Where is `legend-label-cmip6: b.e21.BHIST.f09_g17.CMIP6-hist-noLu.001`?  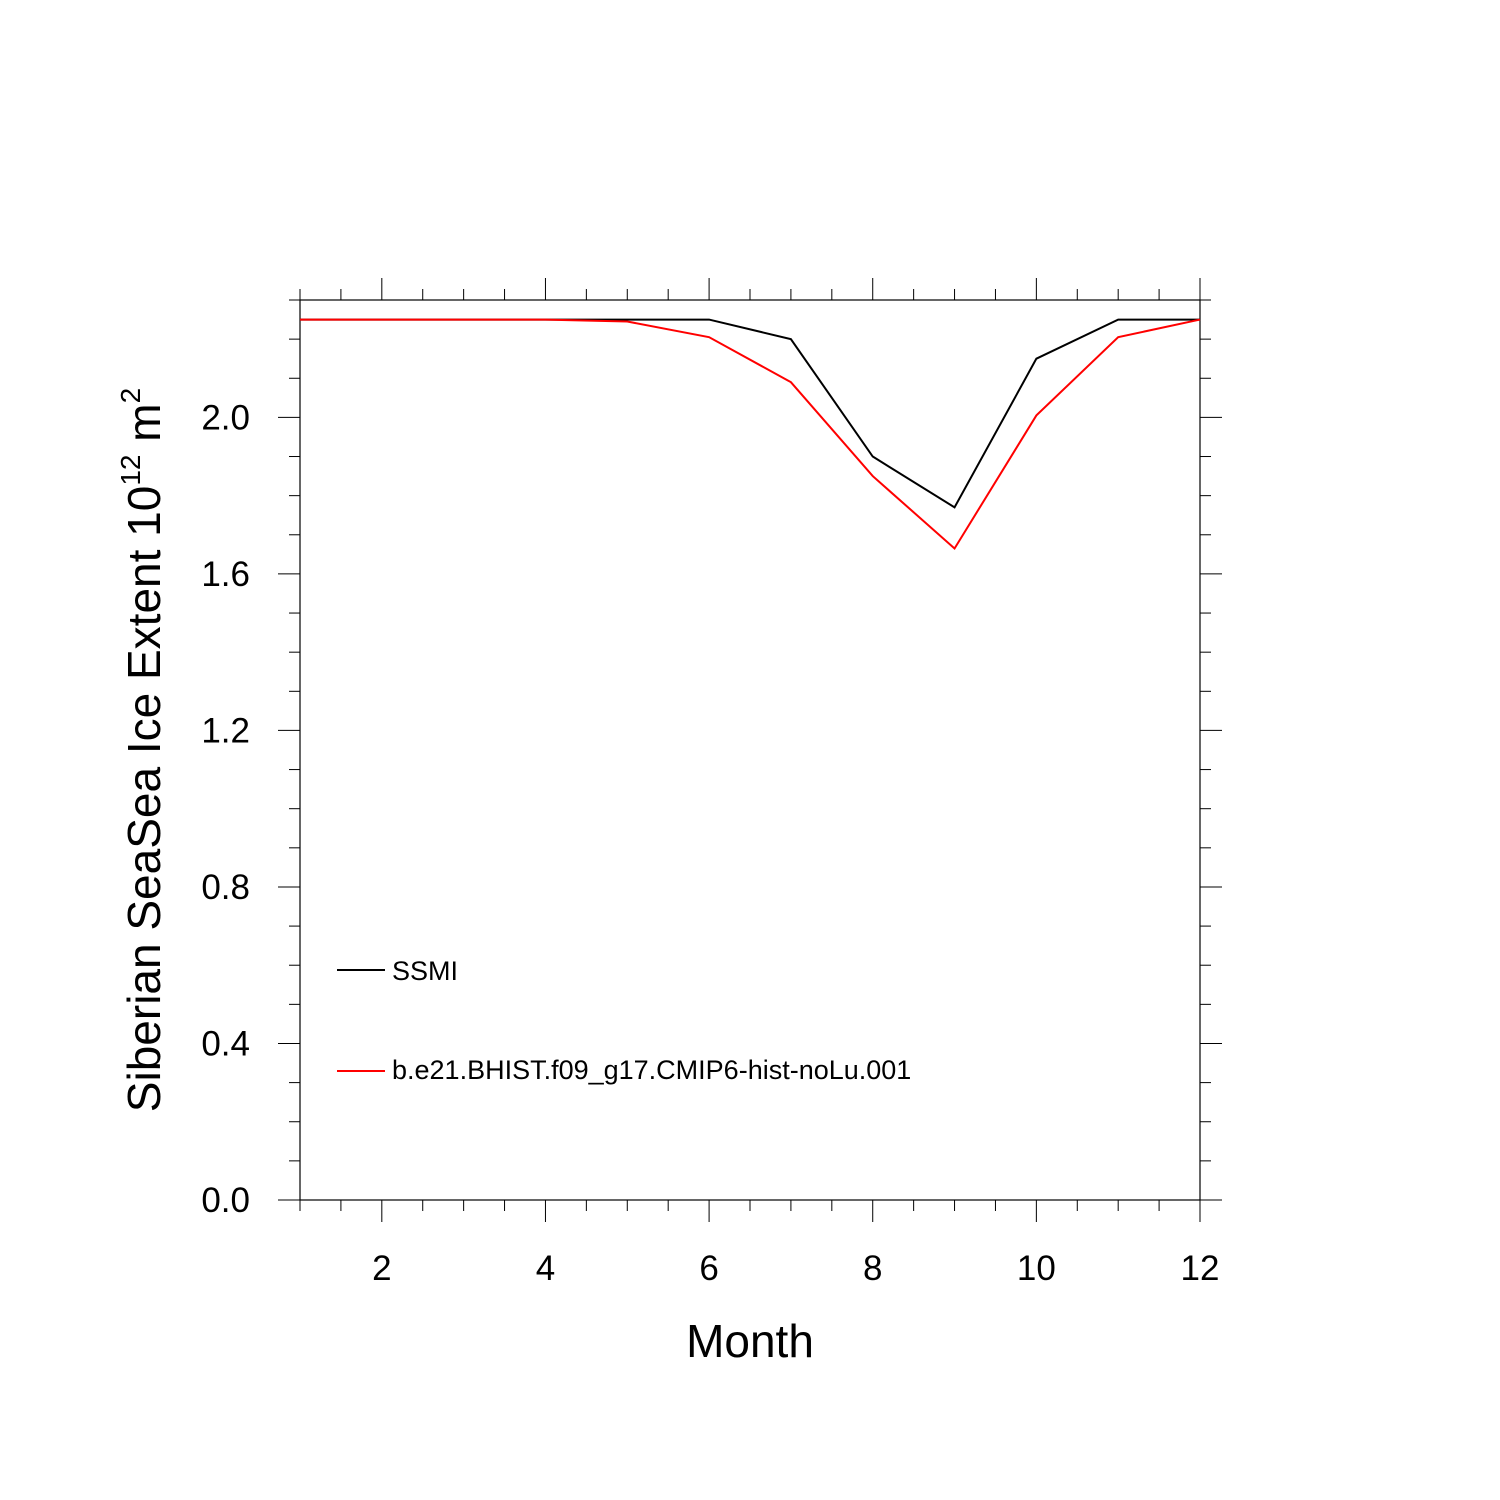
legend-label-cmip6: b.e21.BHIST.f09_g17.CMIP6-hist-noLu.001 is located at coordinates (651, 1070).